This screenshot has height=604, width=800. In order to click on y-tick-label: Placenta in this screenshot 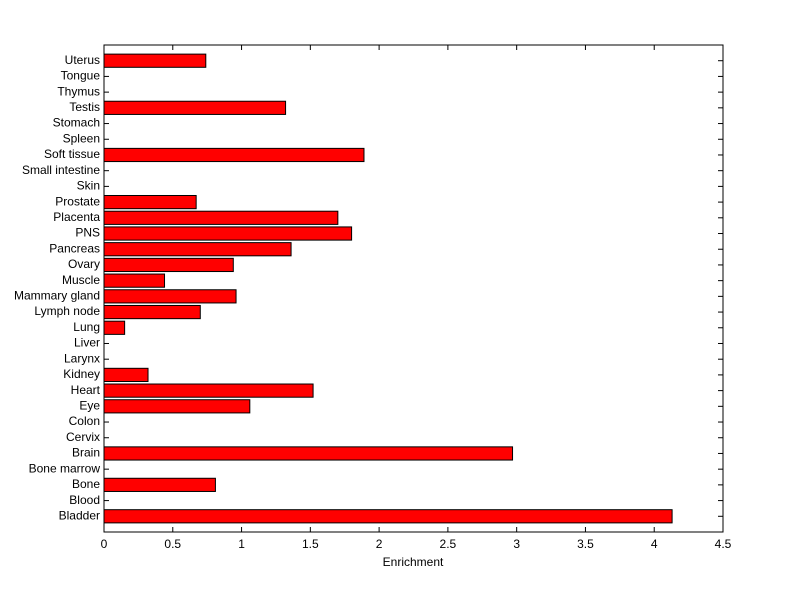, I will do `click(76, 217)`.